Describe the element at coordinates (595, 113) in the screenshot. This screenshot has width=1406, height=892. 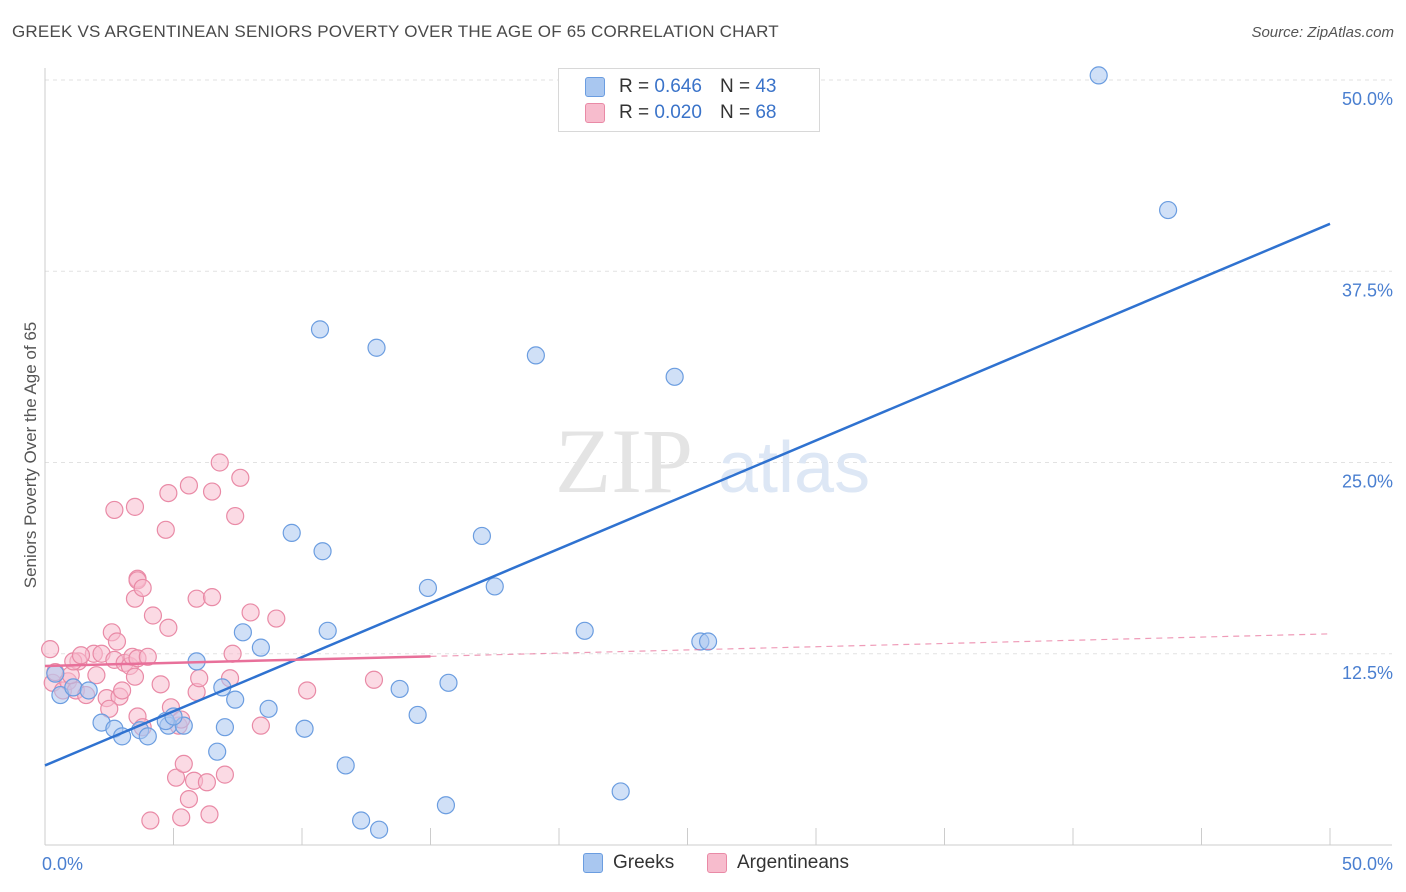
I see `legend-swatch-argentineans` at that location.